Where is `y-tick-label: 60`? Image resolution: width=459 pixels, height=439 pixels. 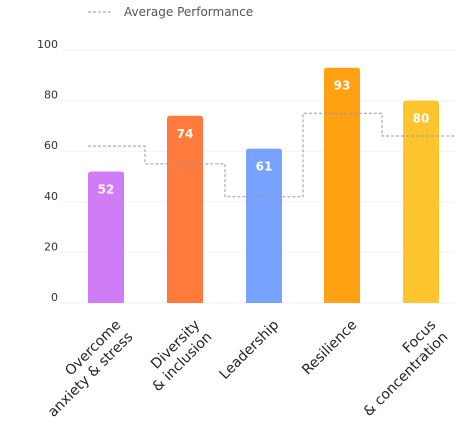
y-tick-label: 60 is located at coordinates (51, 145).